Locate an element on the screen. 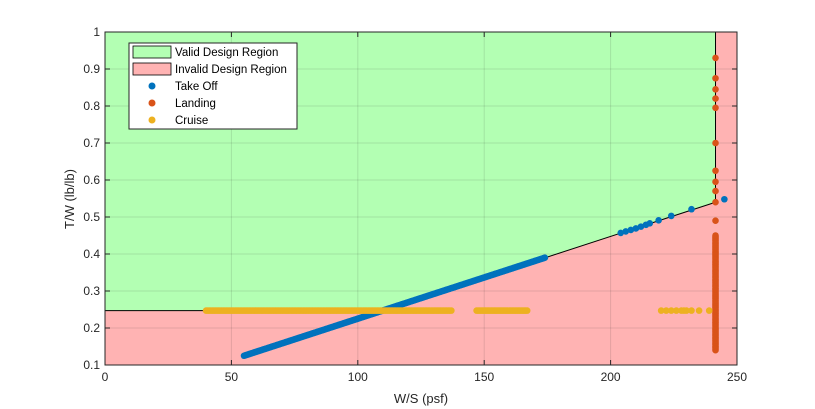 This screenshot has width=815, height=409. x-tick-label: 200 is located at coordinates (611, 377).